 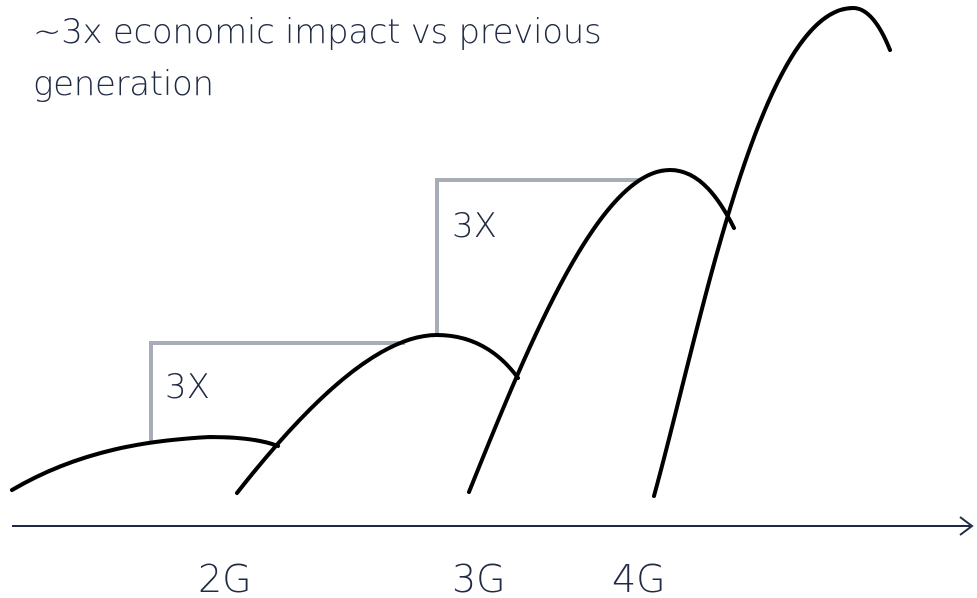 I want to click on axis-label-4g: 4G, so click(x=639, y=577).